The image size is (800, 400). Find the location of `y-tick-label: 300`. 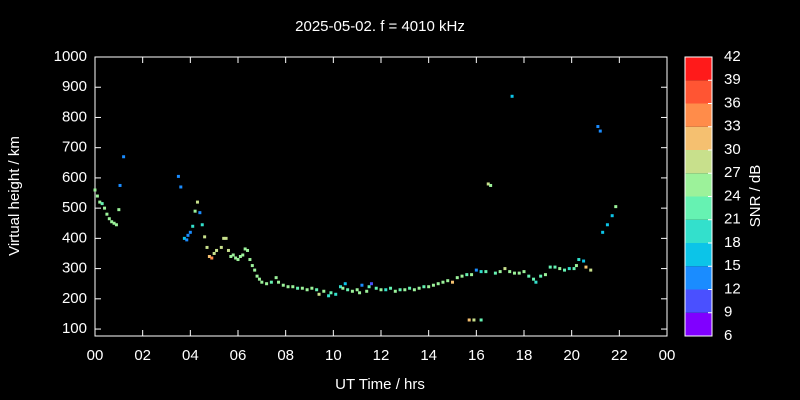

y-tick-label: 300 is located at coordinates (74, 268).